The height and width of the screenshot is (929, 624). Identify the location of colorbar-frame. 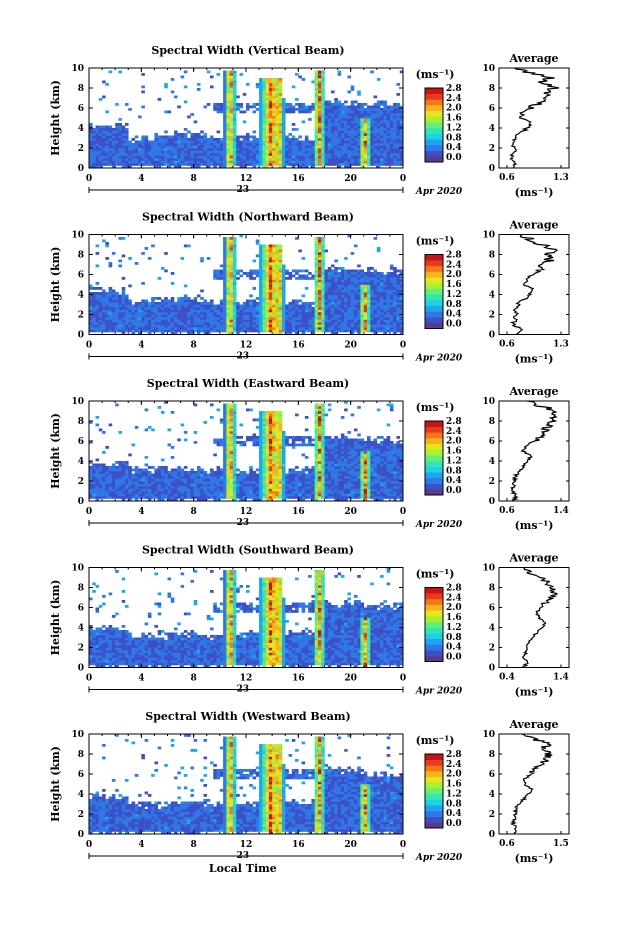
(434, 125).